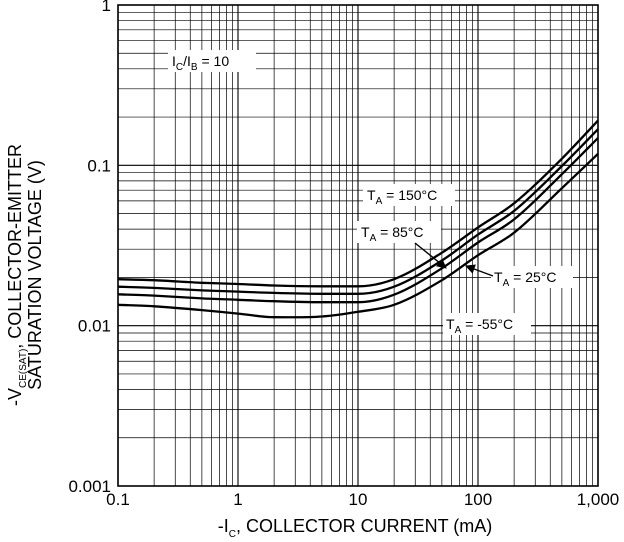 This screenshot has width=624, height=542. I want to click on condition-label: IC/IB = 10, so click(200, 63).